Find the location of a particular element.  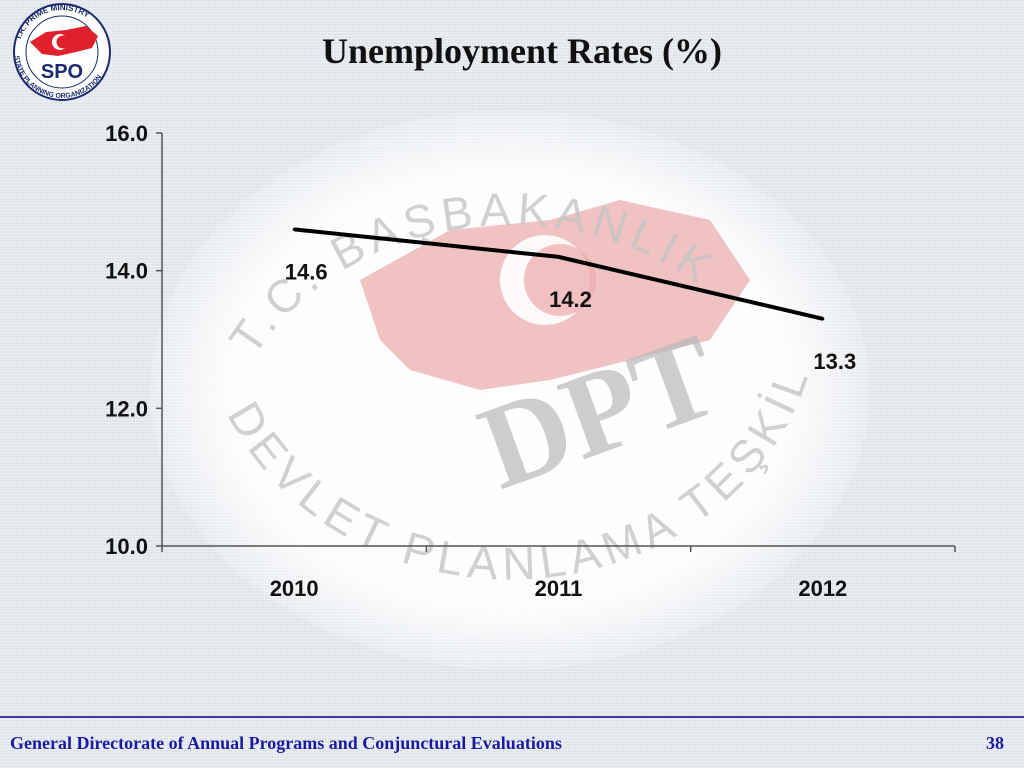

x-tick-label: 2012 is located at coordinates (822, 588).